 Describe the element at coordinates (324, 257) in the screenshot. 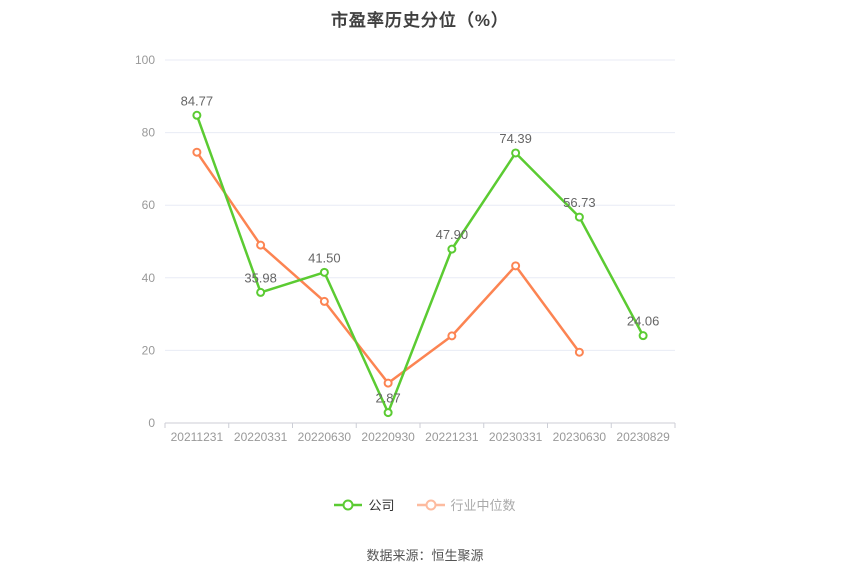

I see `data-point-label: 41.50` at that location.